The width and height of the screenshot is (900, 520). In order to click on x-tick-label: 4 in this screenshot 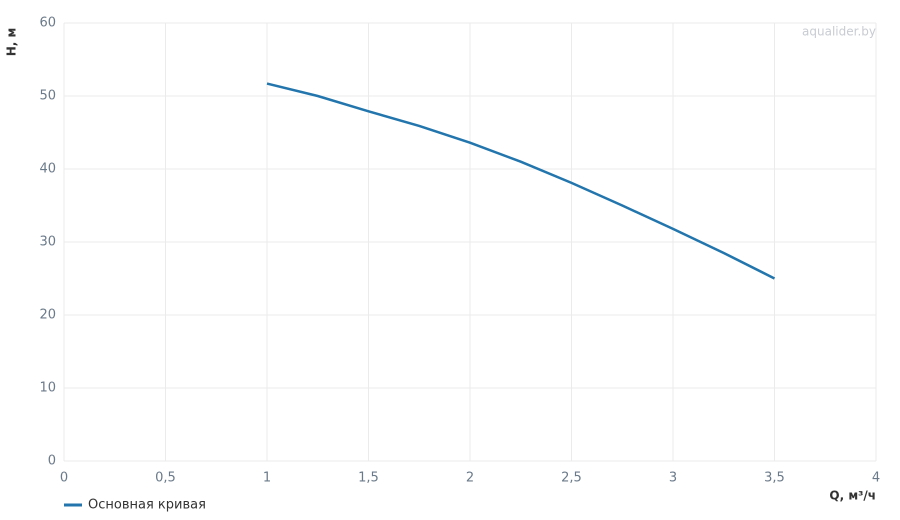, I will do `click(876, 478)`.